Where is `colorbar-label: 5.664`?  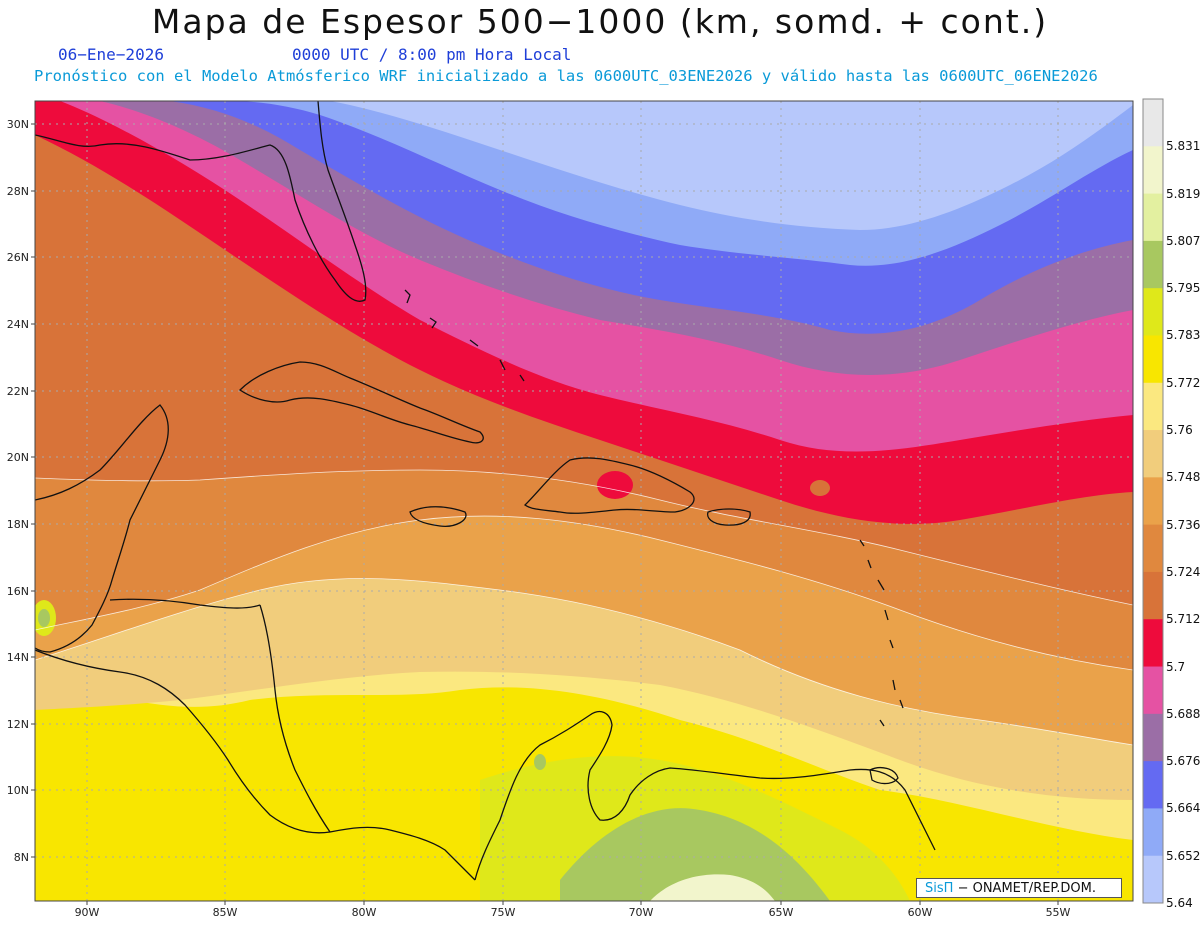 colorbar-label: 5.664 is located at coordinates (1183, 808).